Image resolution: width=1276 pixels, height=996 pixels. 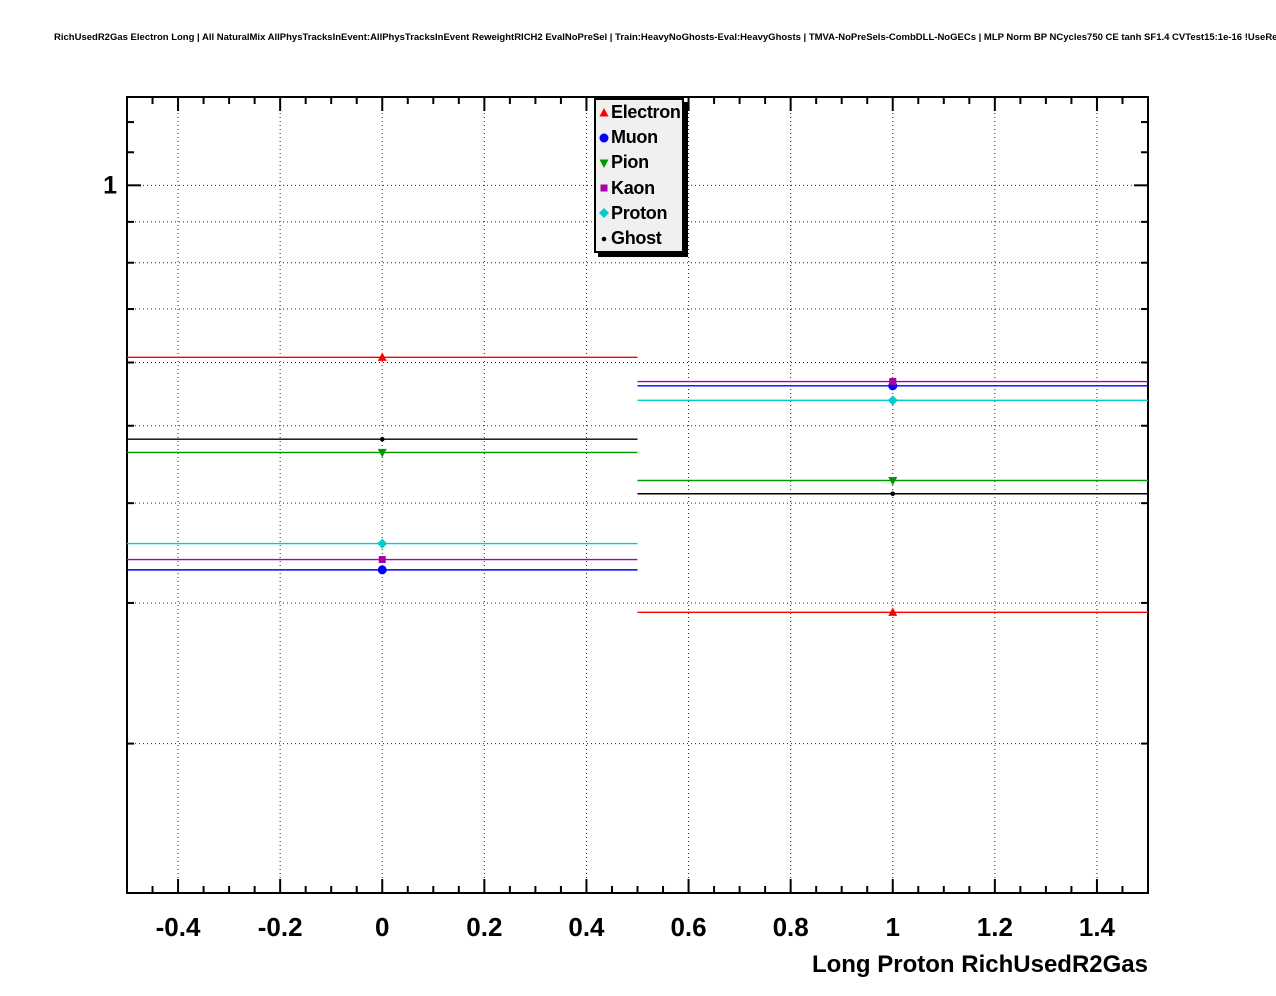 I want to click on svg-text: 1.2, so click(x=995, y=927).